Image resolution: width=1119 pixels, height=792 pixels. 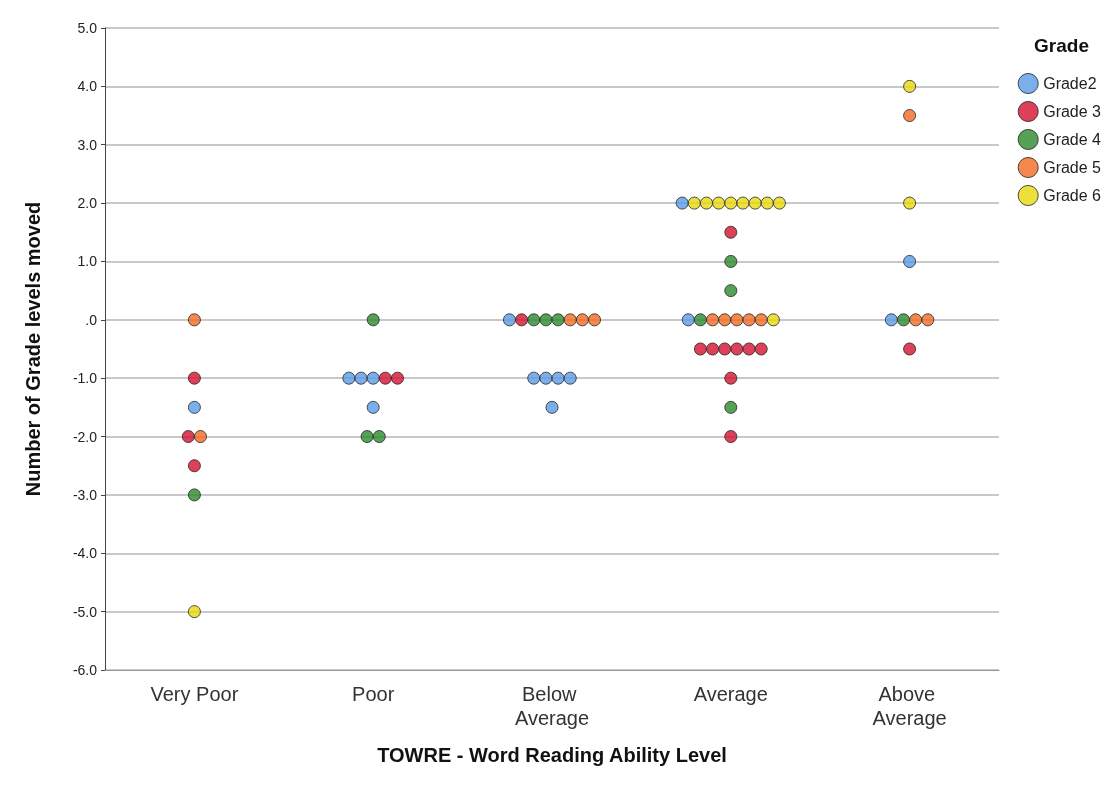 I want to click on legend-label: Grade 4, so click(x=1072, y=139).